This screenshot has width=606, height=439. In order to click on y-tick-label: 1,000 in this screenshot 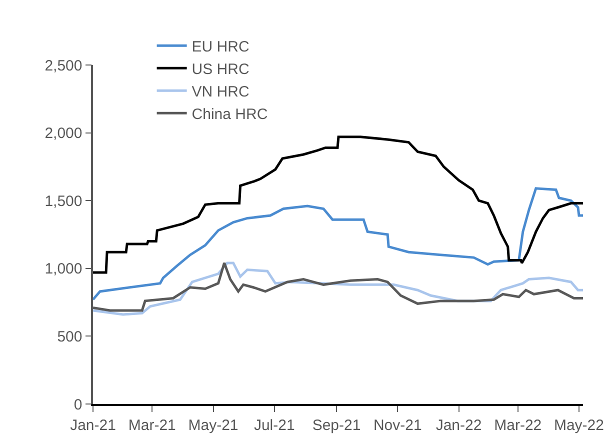, I will do `click(63, 269)`.